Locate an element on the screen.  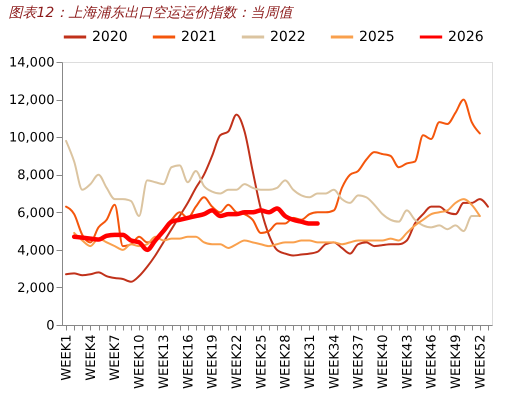
x-tick-label: WEEK16 is located at coordinates (188, 361).